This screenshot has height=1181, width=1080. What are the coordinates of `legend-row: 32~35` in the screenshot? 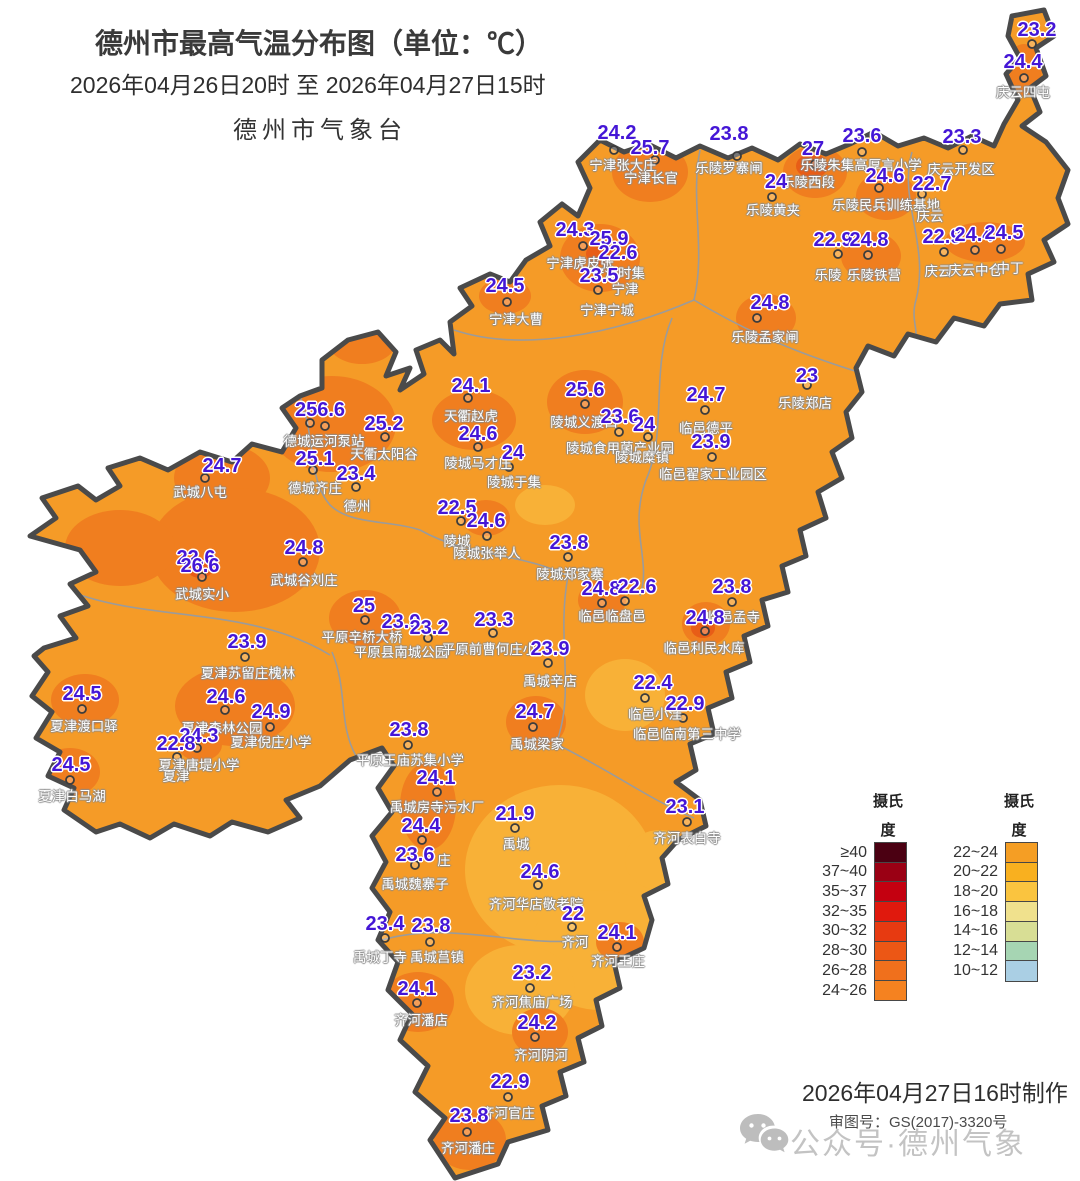 It's located at (832, 912).